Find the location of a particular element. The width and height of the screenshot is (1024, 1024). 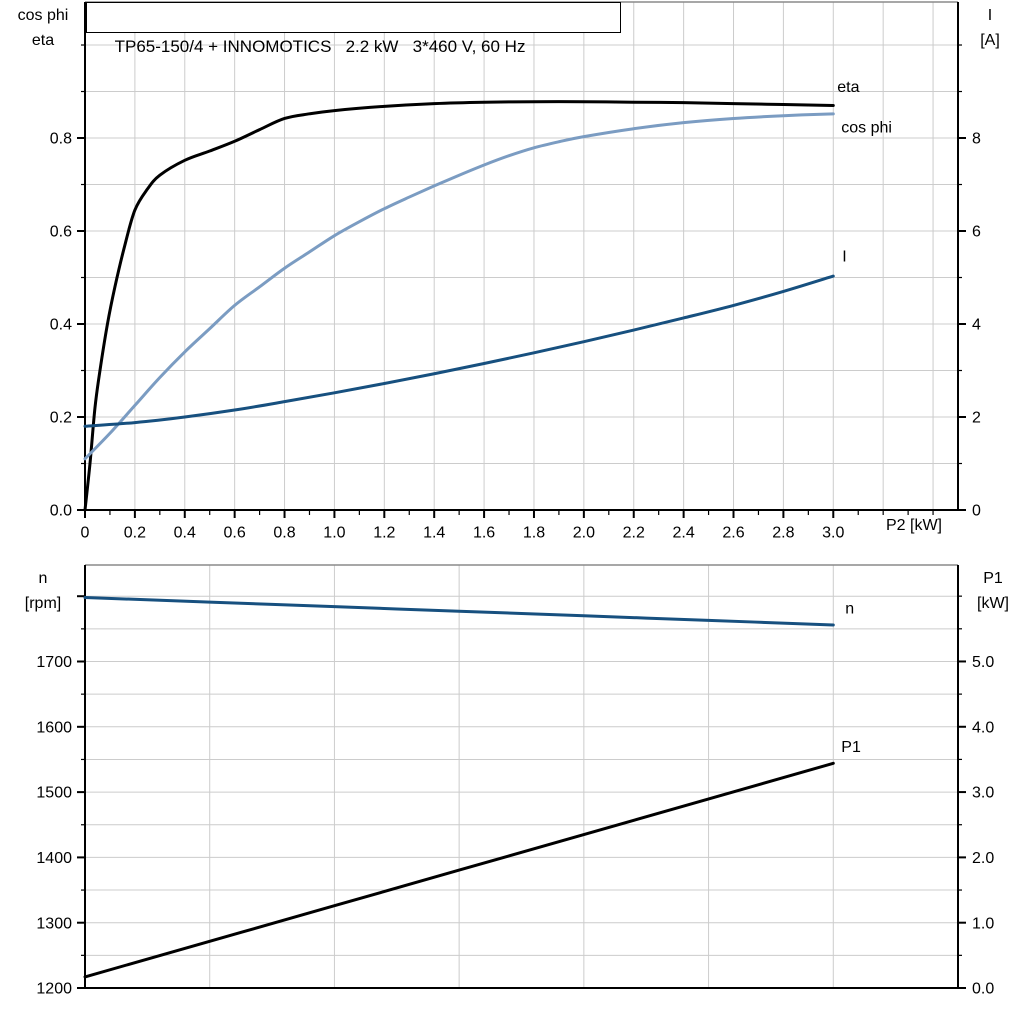

svg-text: 2.8 is located at coordinates (783, 533).